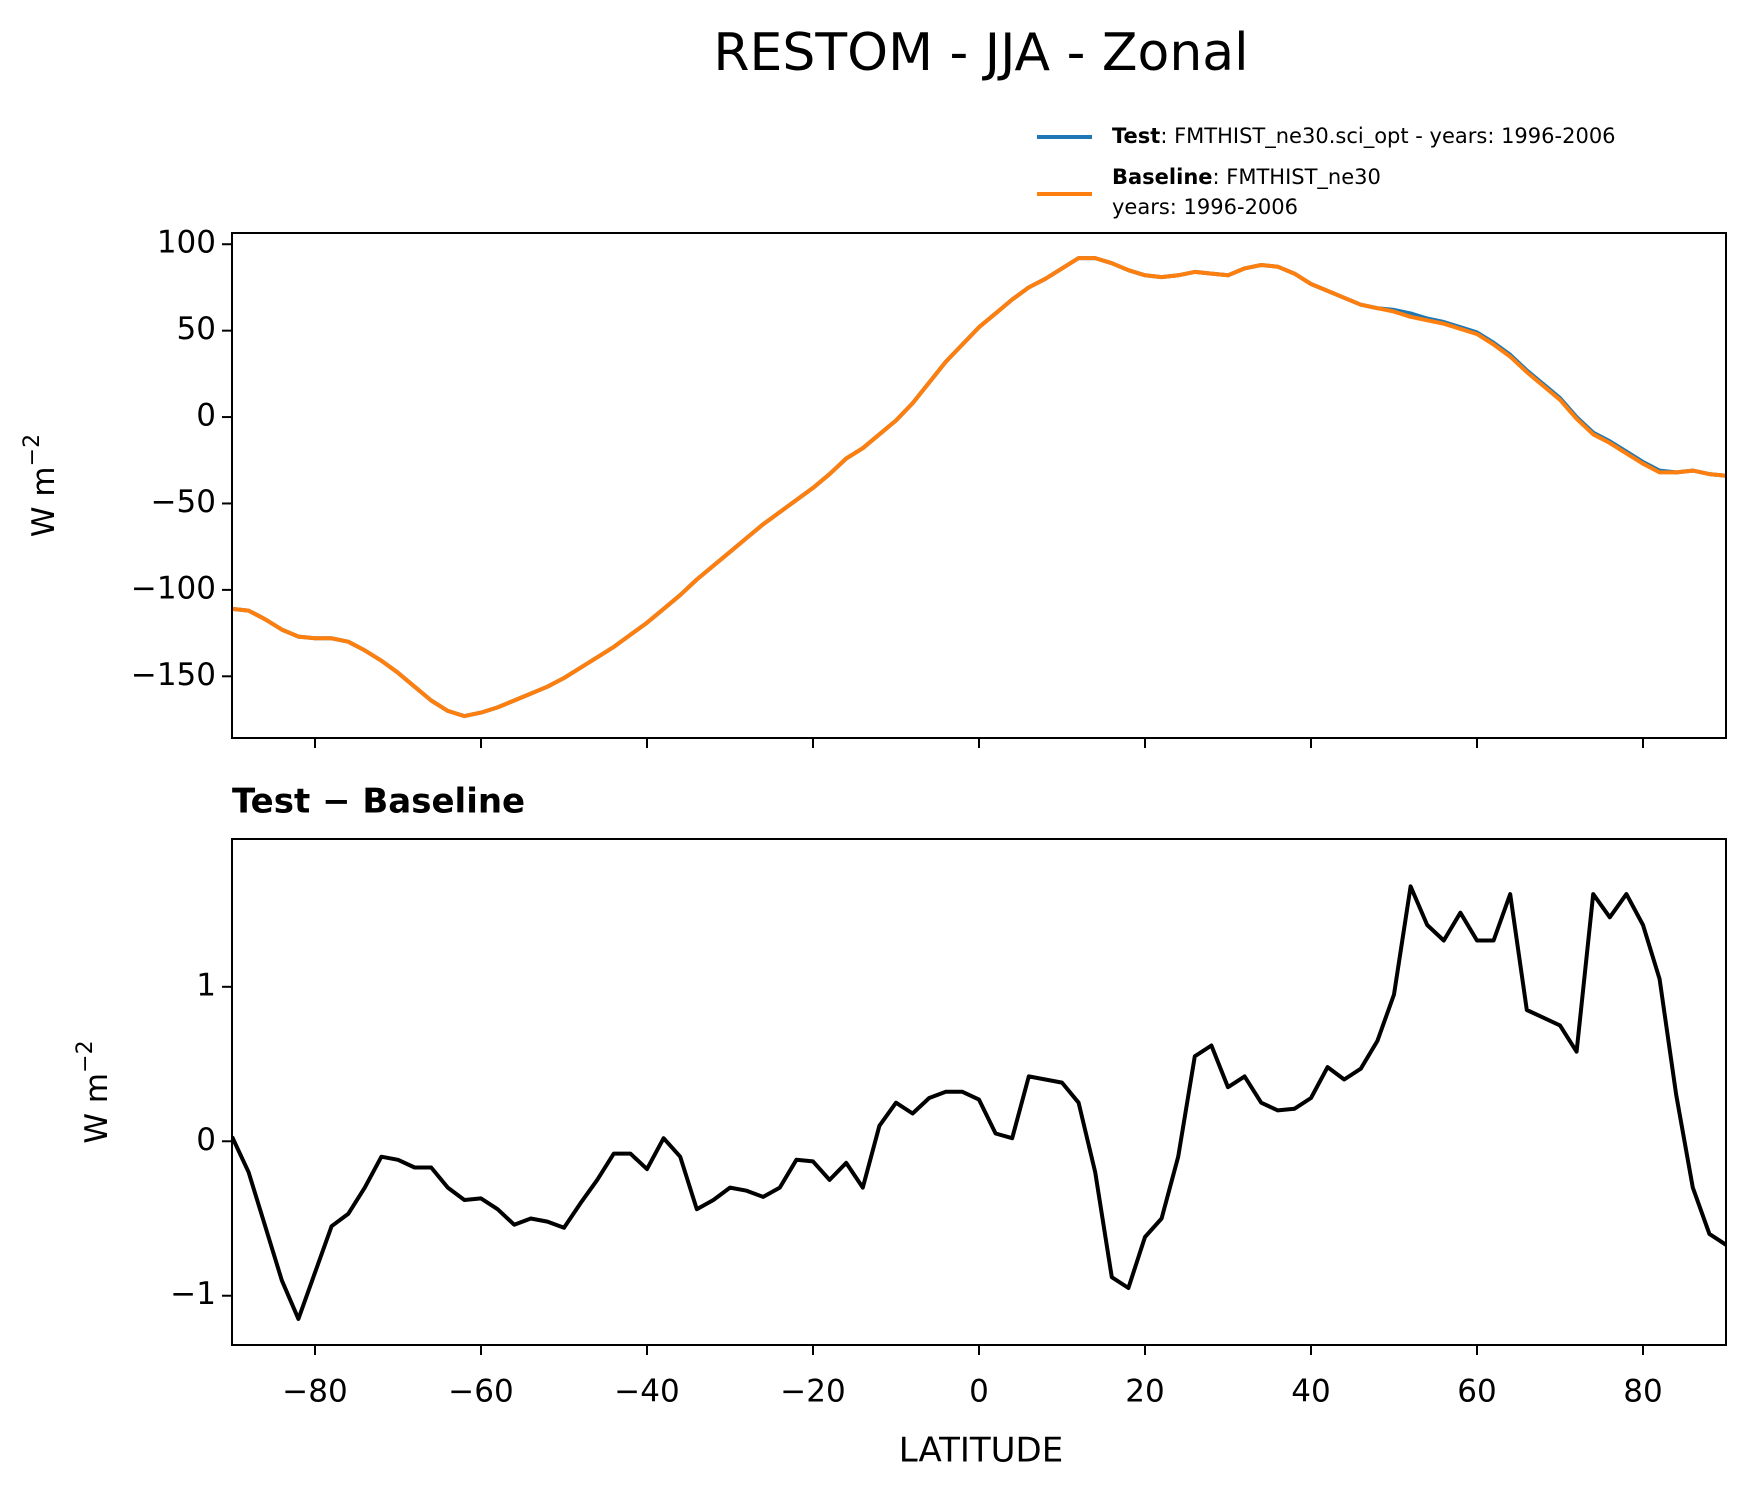  Describe the element at coordinates (314, 1392) in the screenshot. I see `x-tick-label: −80` at that location.